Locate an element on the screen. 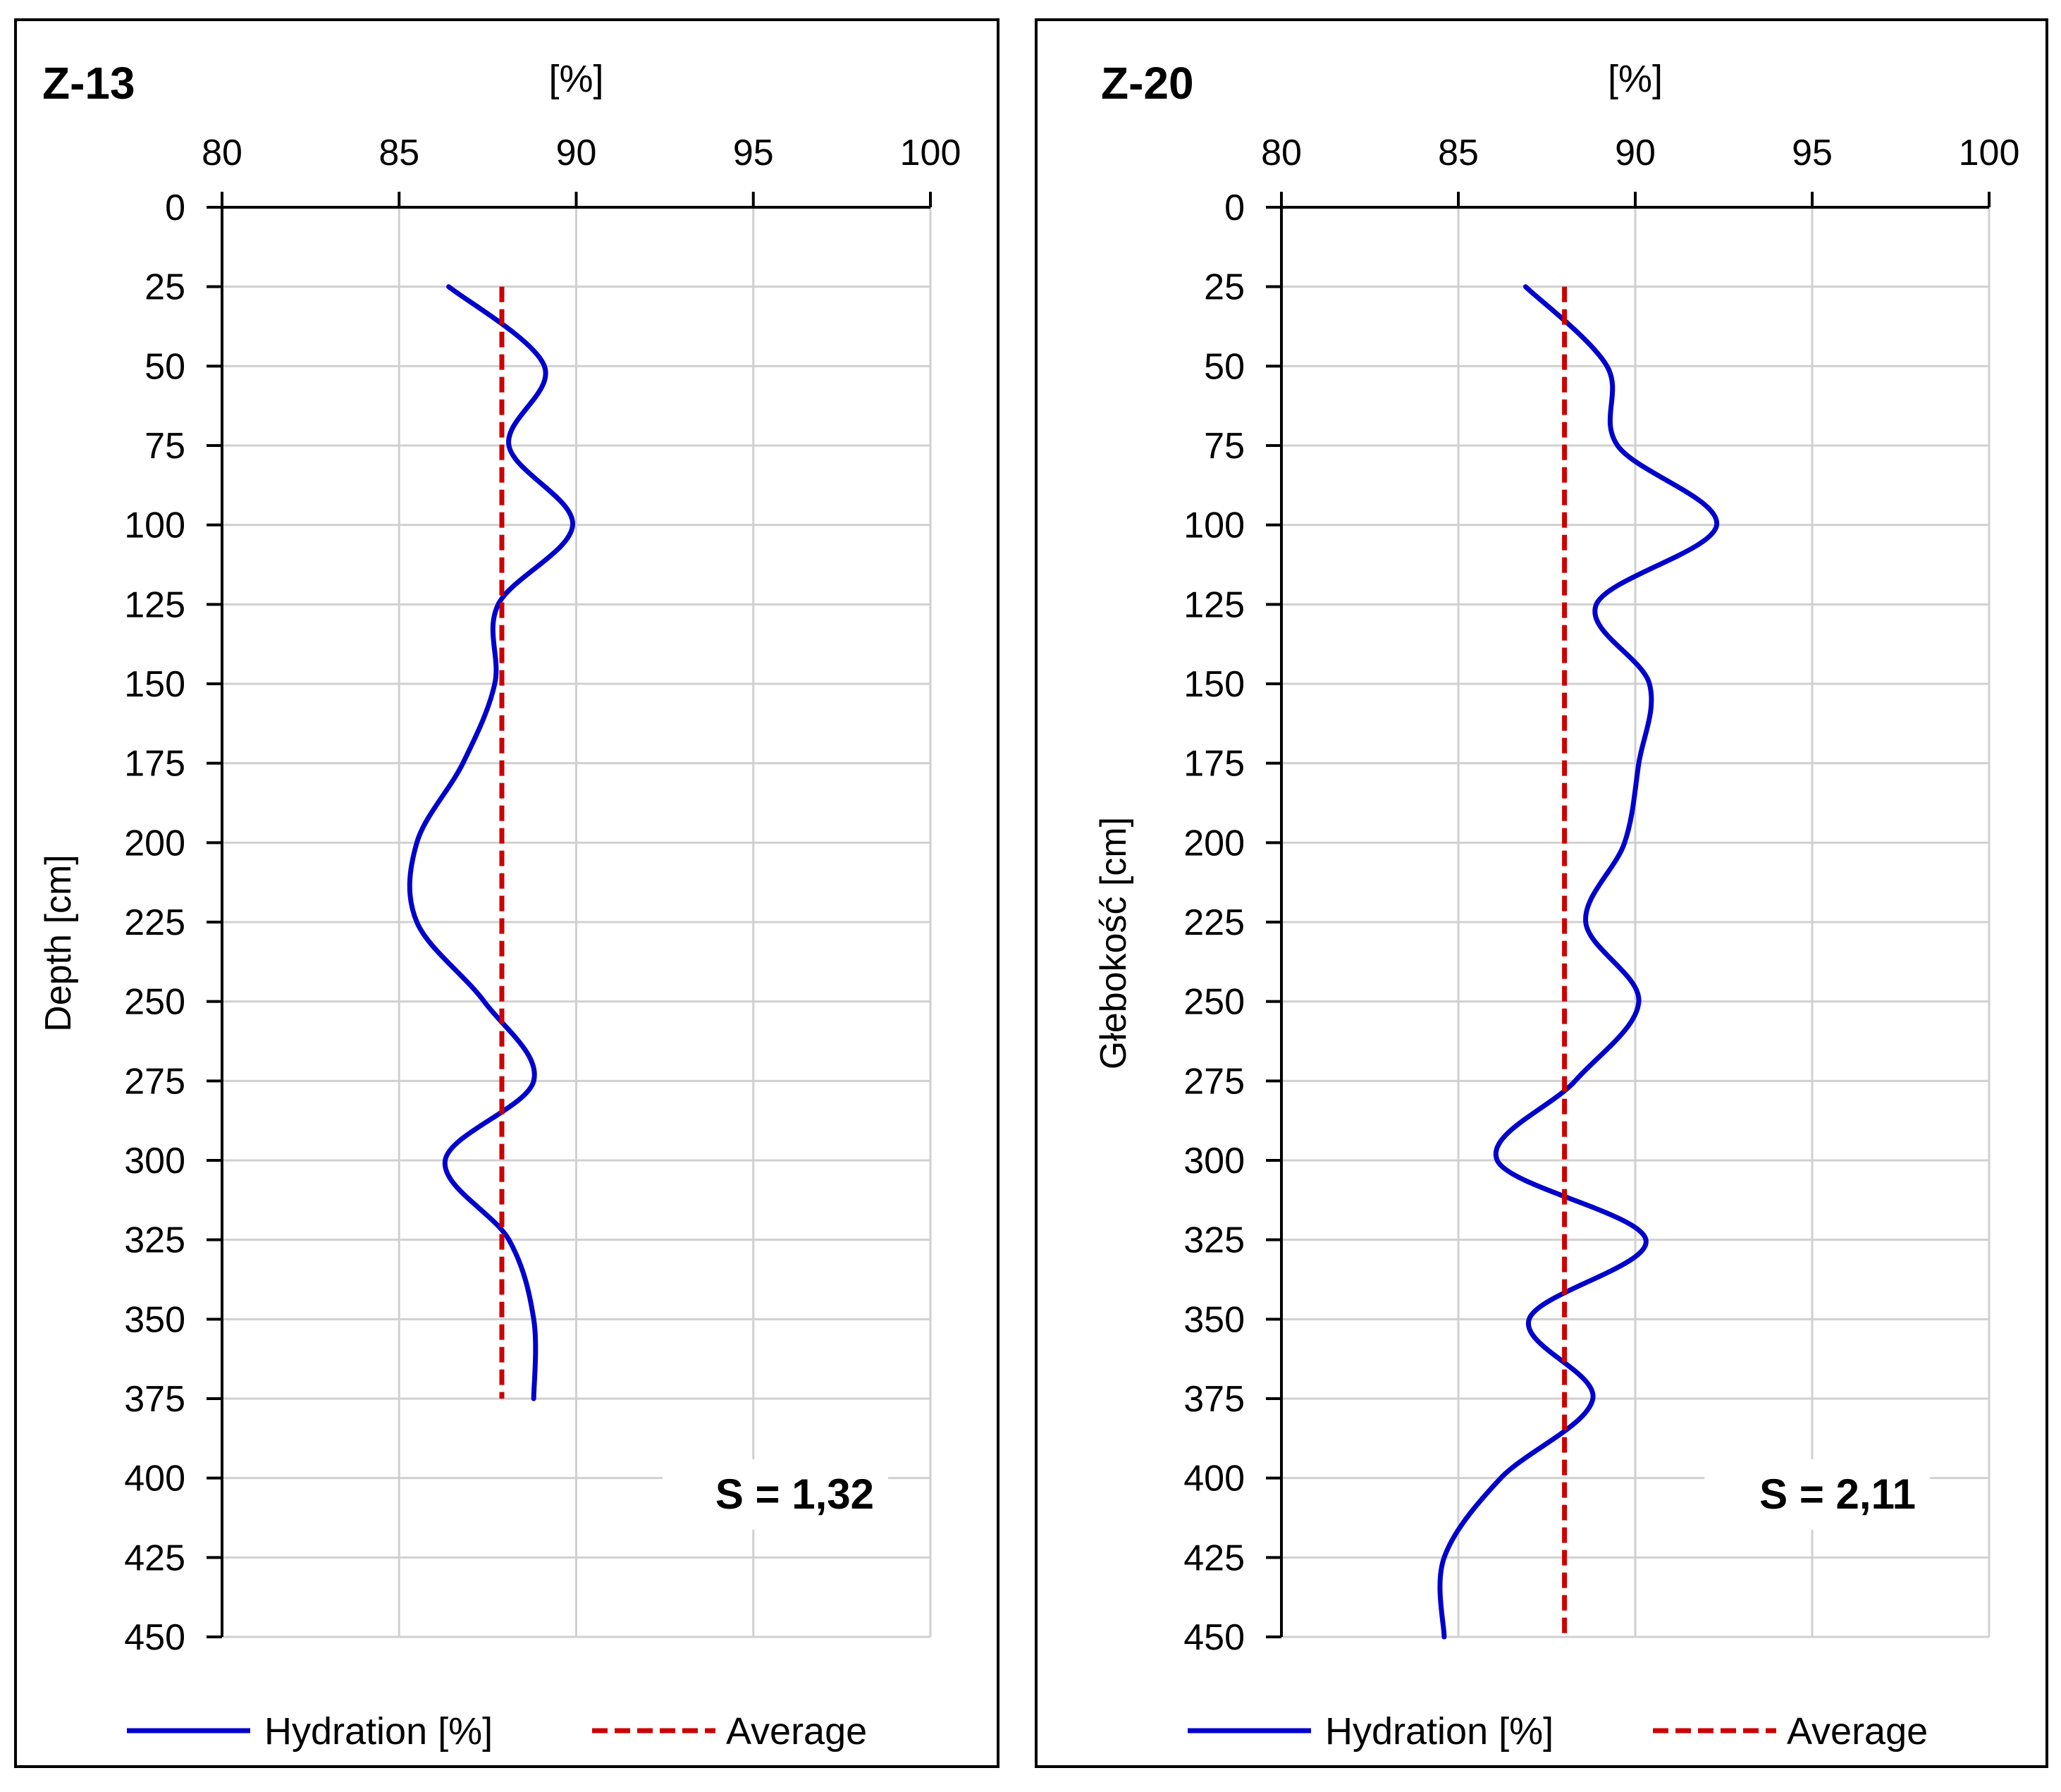 The image size is (2061, 1792). y-axis-title: Głebokość [cm] is located at coordinates (1113, 943).